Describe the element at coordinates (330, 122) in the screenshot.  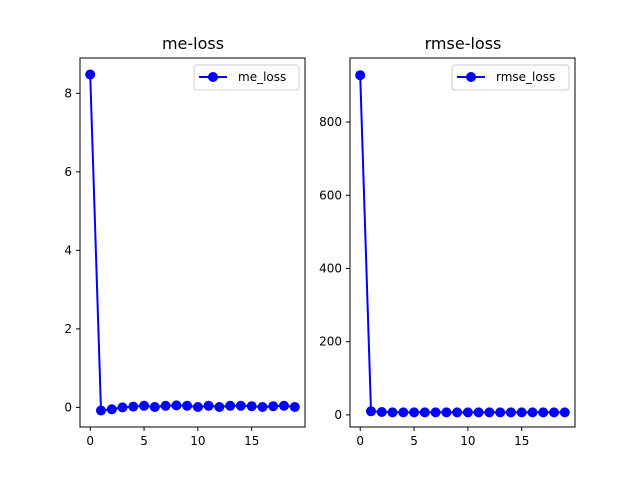
I see `y-tick-label: 800` at that location.